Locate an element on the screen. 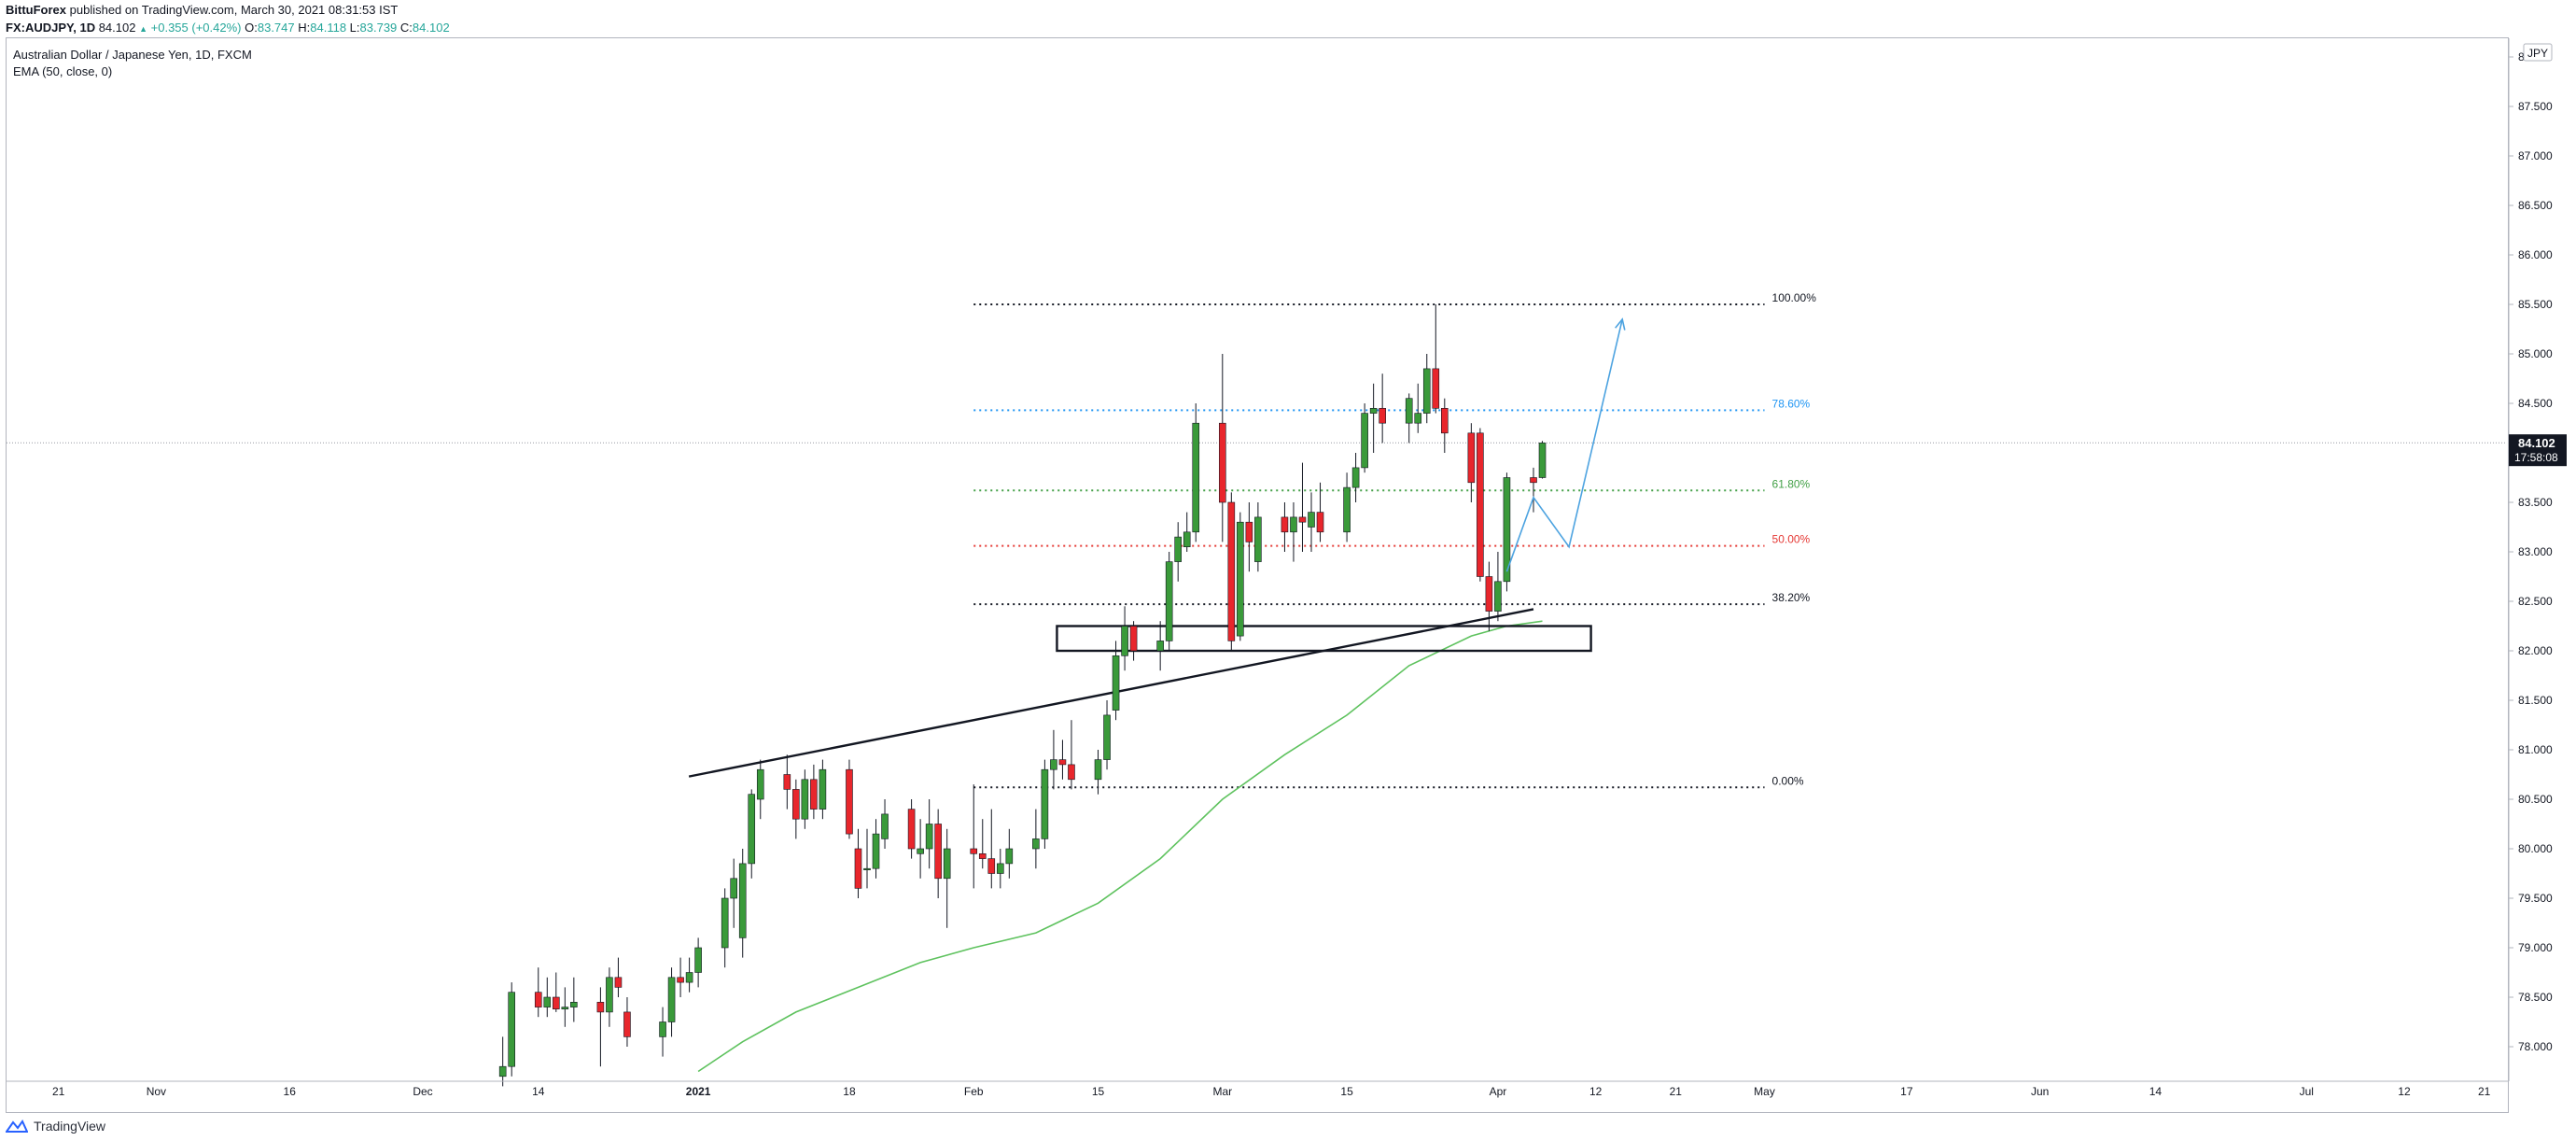  fib-level-label: 0.00% is located at coordinates (1788, 780).